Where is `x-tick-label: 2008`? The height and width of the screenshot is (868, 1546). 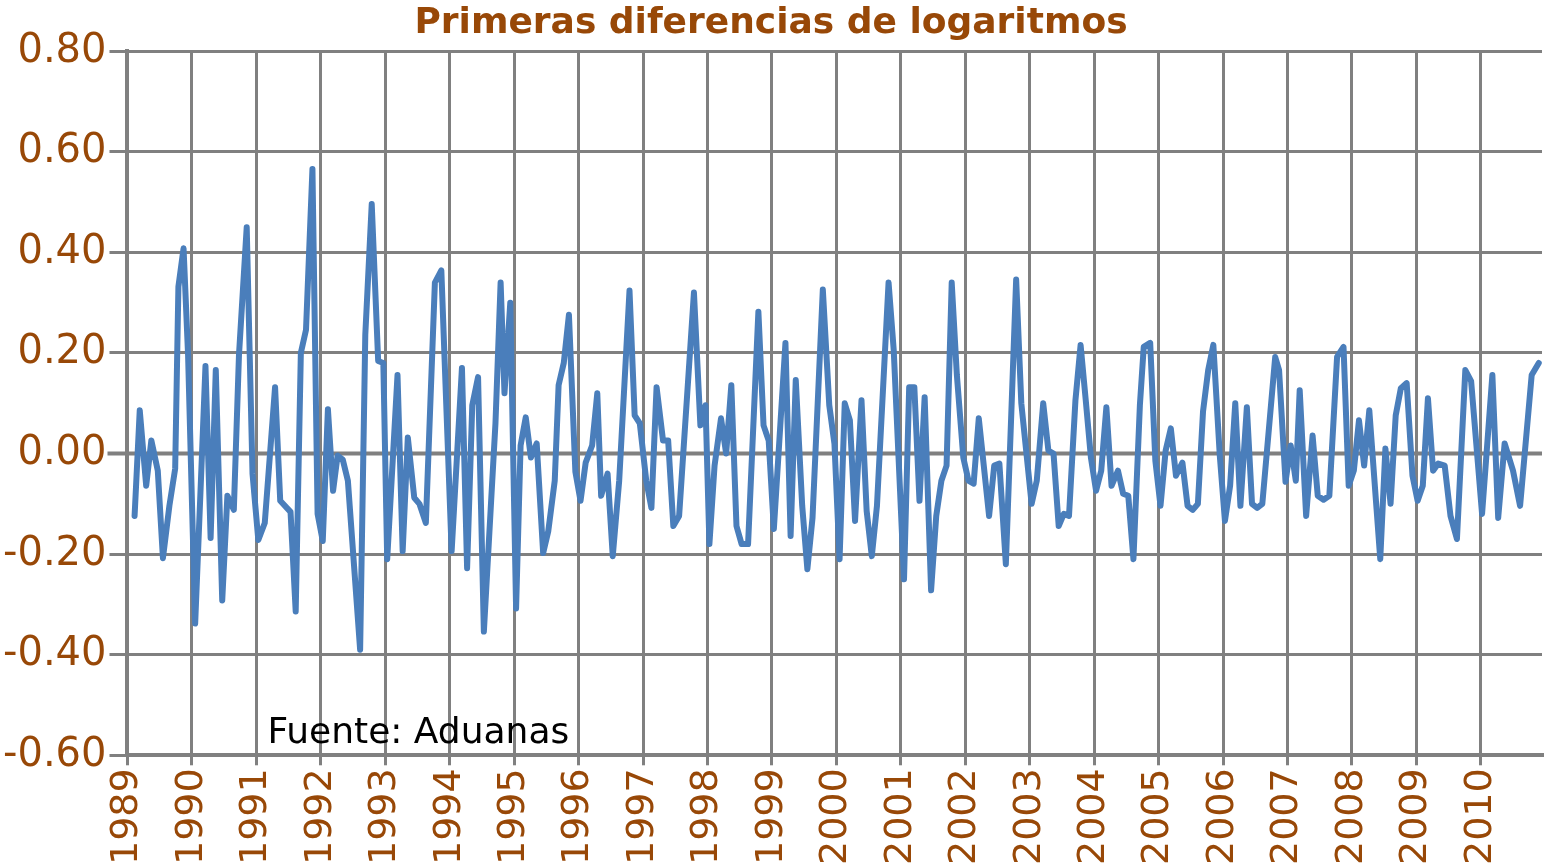
x-tick-label: 2008 is located at coordinates (1348, 817).